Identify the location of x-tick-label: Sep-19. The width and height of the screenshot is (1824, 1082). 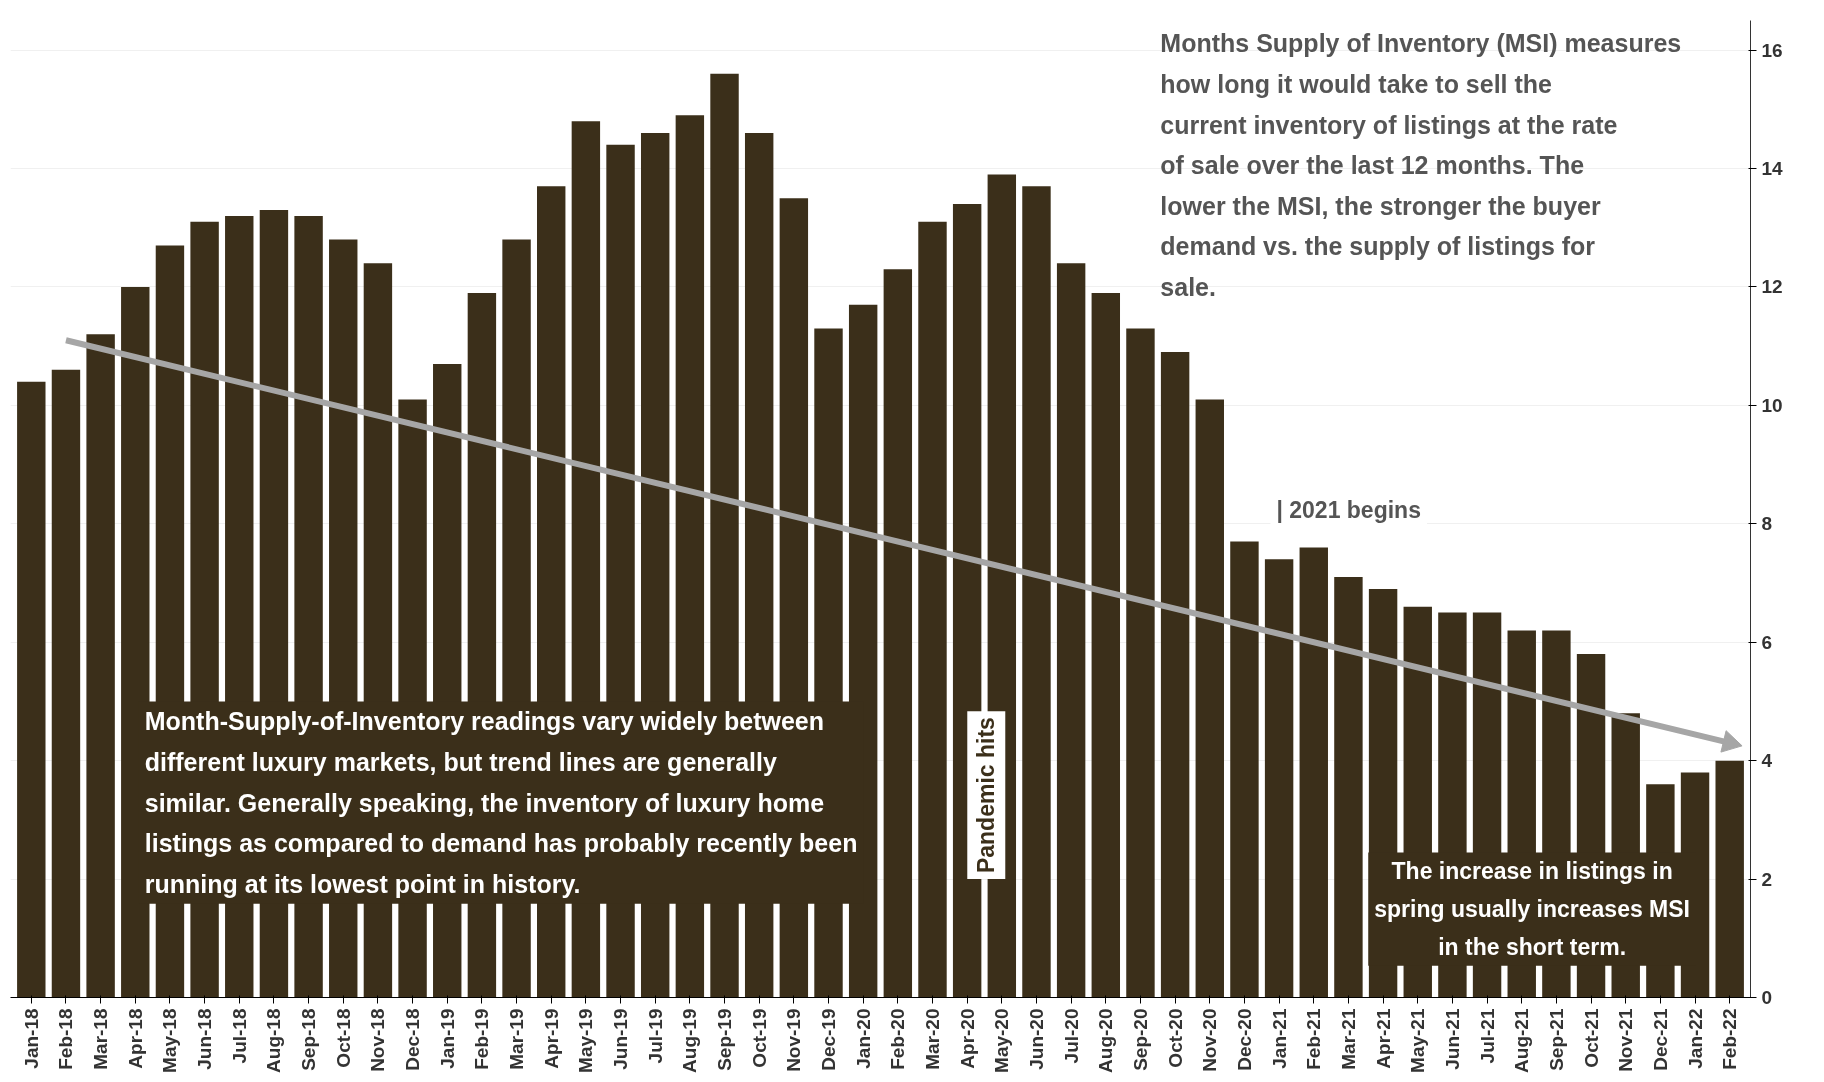
(725, 1039).